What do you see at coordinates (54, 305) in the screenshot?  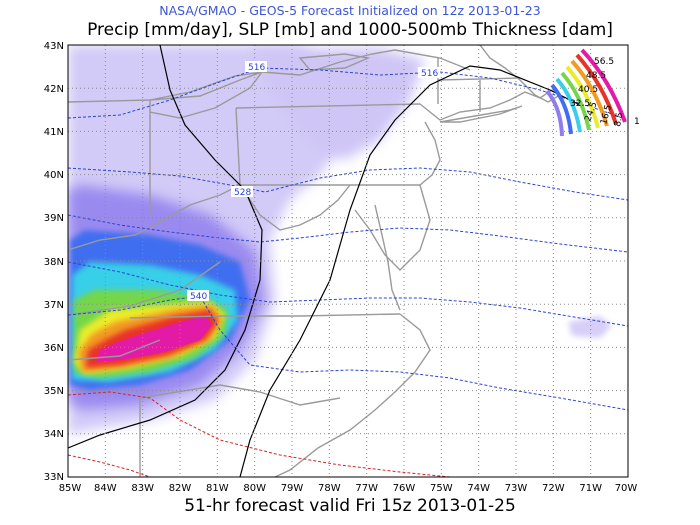 I see `lat-label-37n: 37N` at bounding box center [54, 305].